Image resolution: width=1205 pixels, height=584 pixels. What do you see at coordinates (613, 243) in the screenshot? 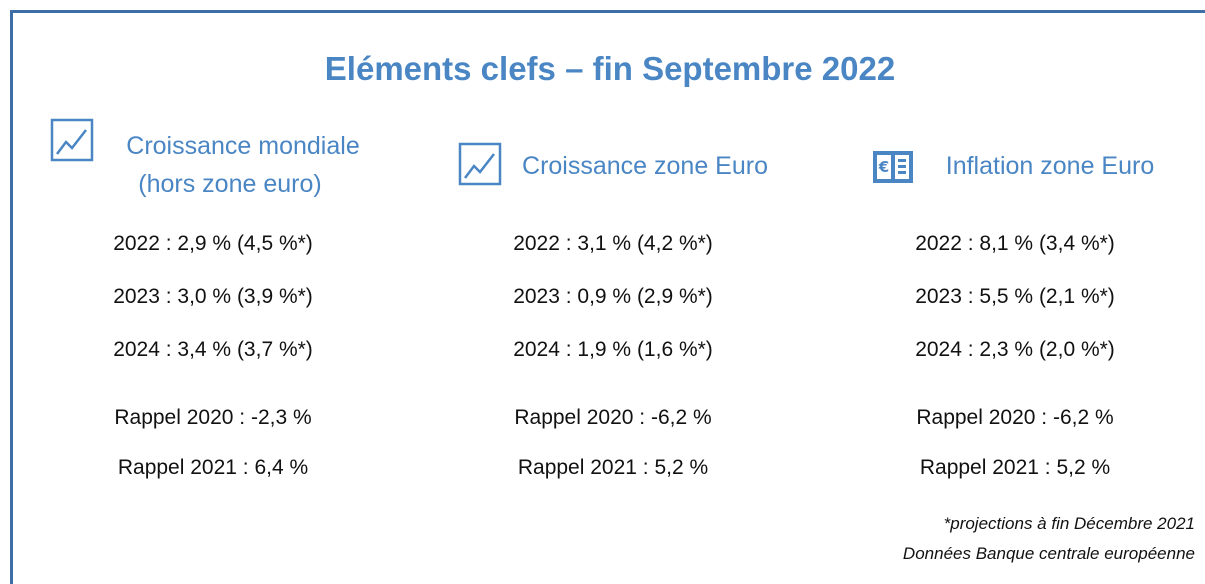
I see `value-row: 2022 : 3,1 % (4,2 %*)` at bounding box center [613, 243].